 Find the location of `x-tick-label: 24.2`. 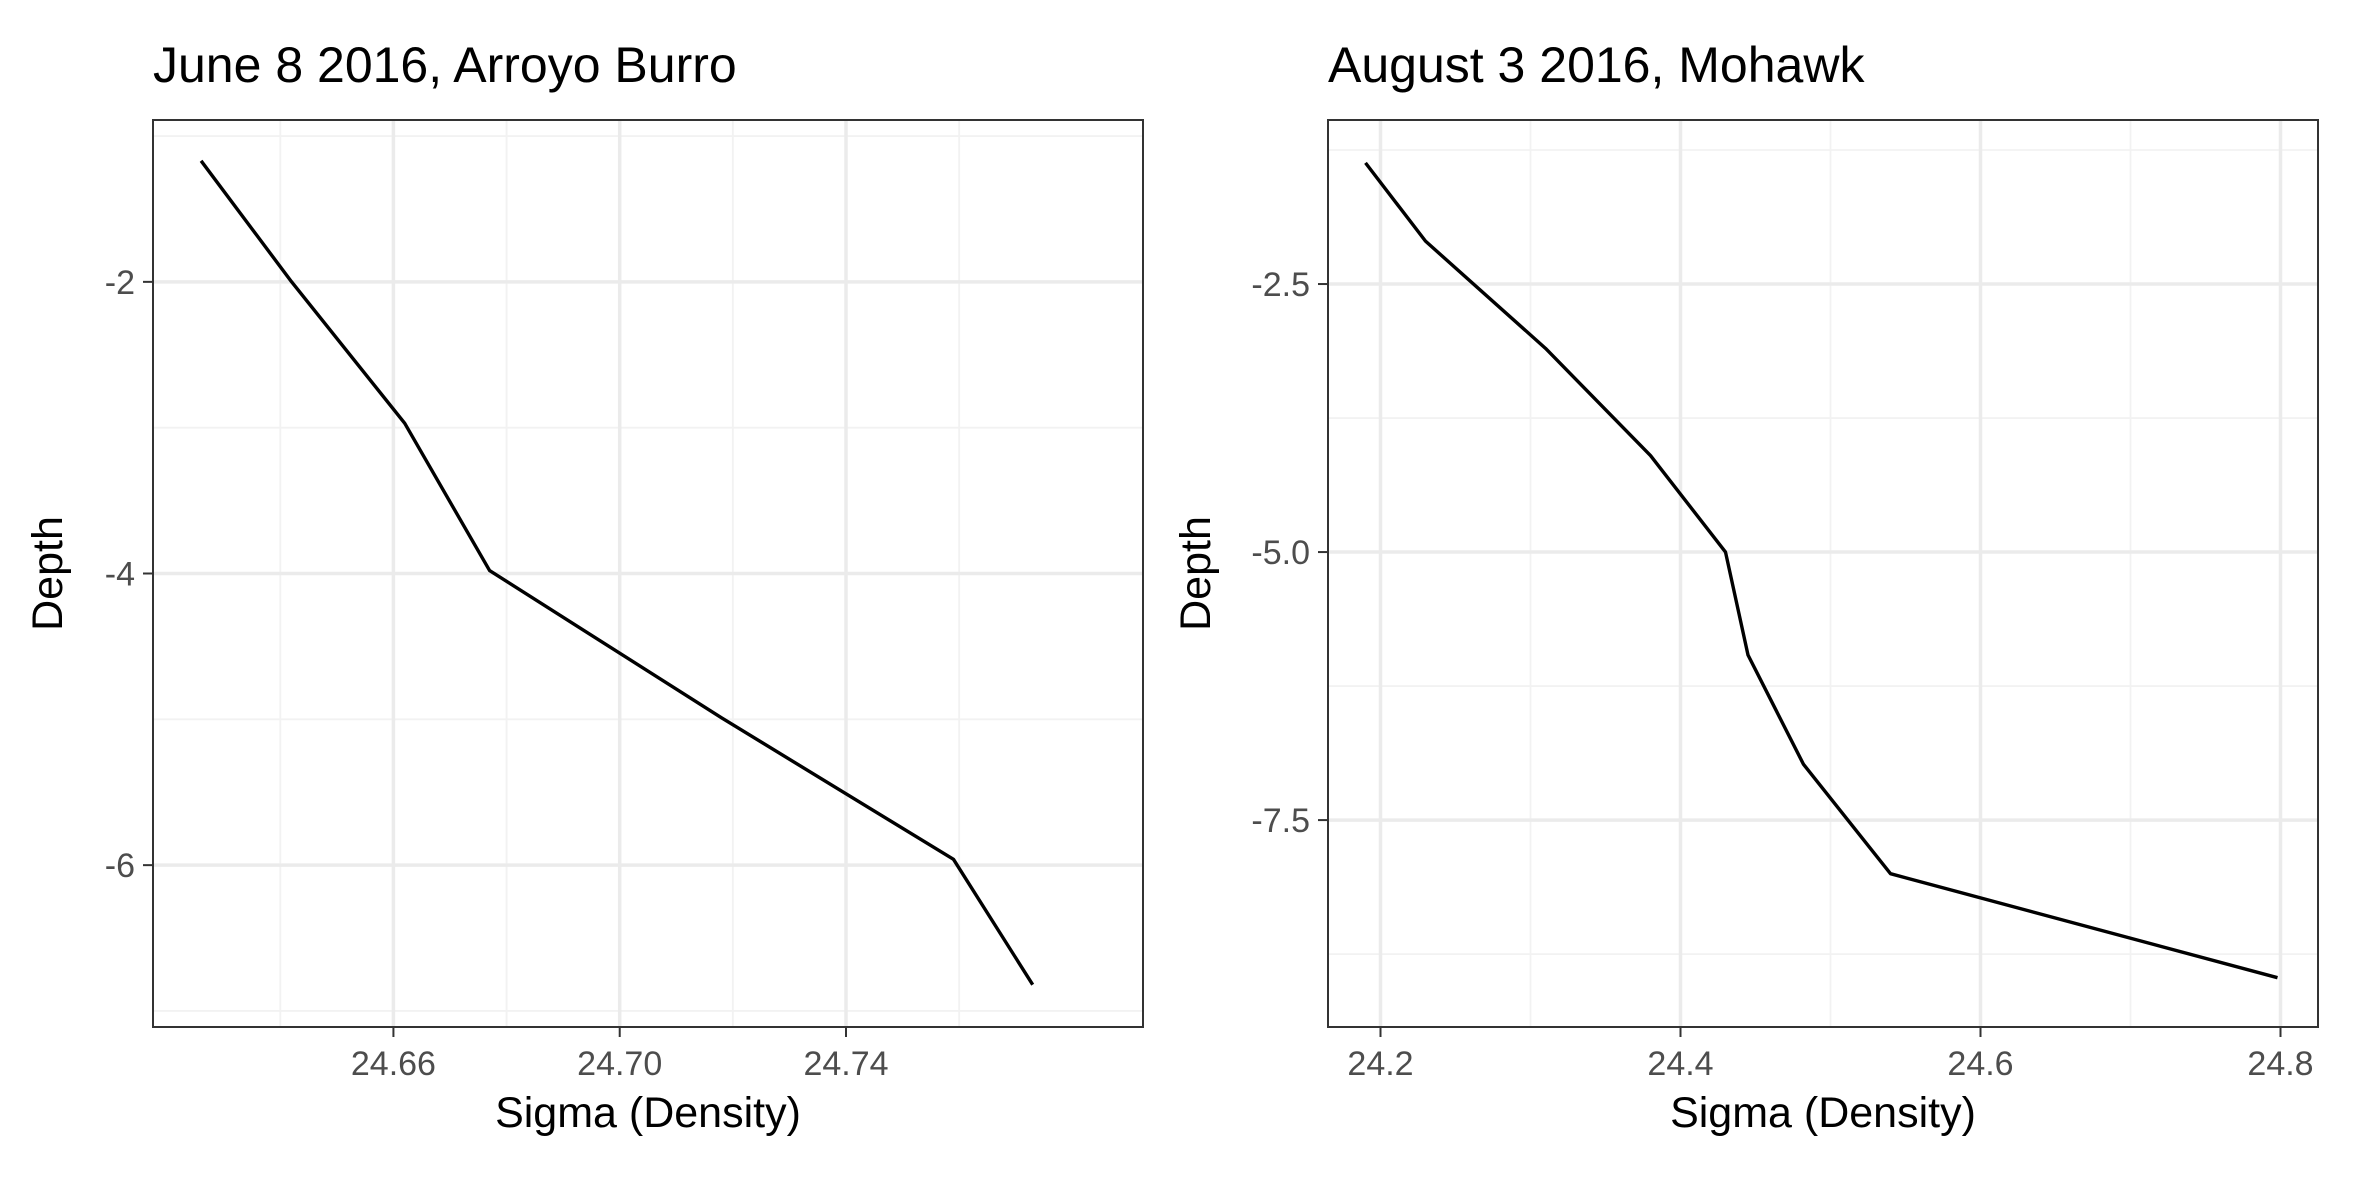

x-tick-label: 24.2 is located at coordinates (1380, 1064).